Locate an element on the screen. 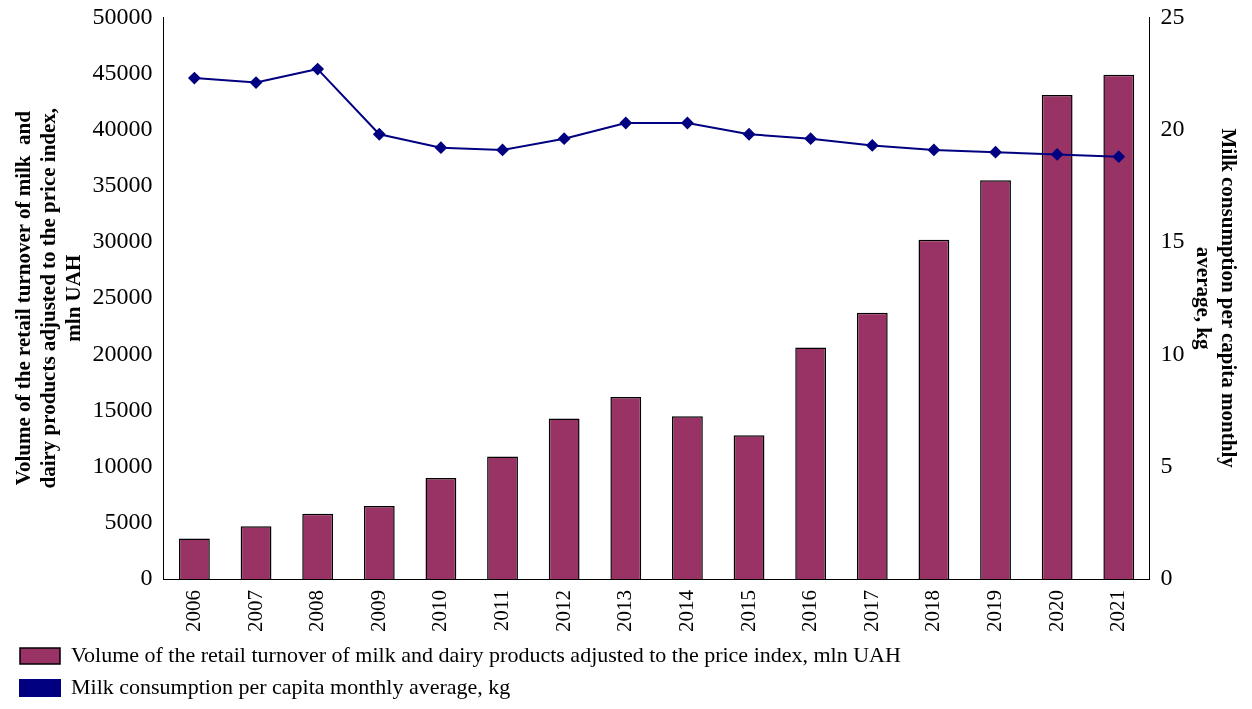  x-tick-label: 2018 is located at coordinates (932, 611).